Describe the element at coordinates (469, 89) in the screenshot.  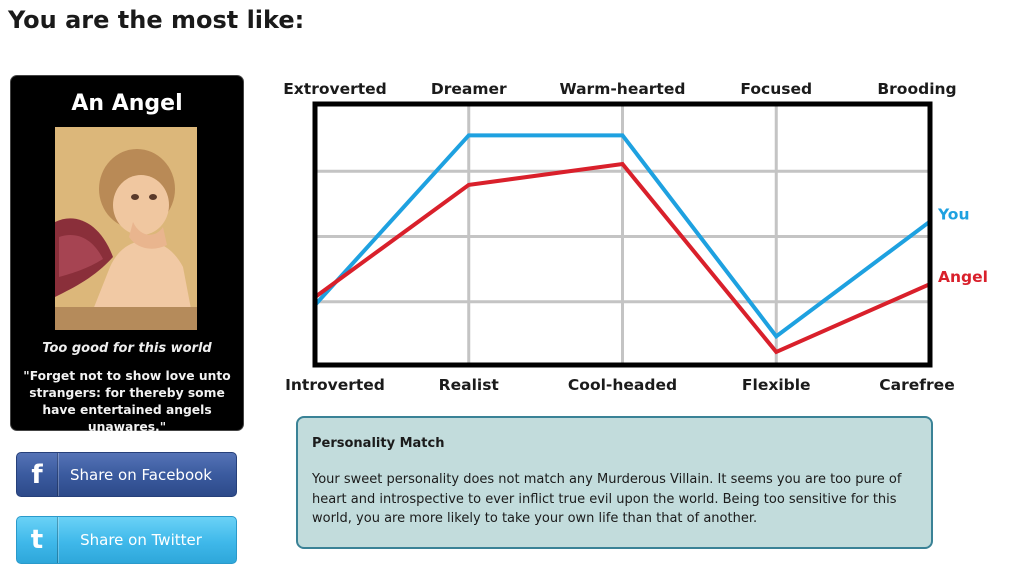
I see `top-axis-label: Dreamer` at that location.